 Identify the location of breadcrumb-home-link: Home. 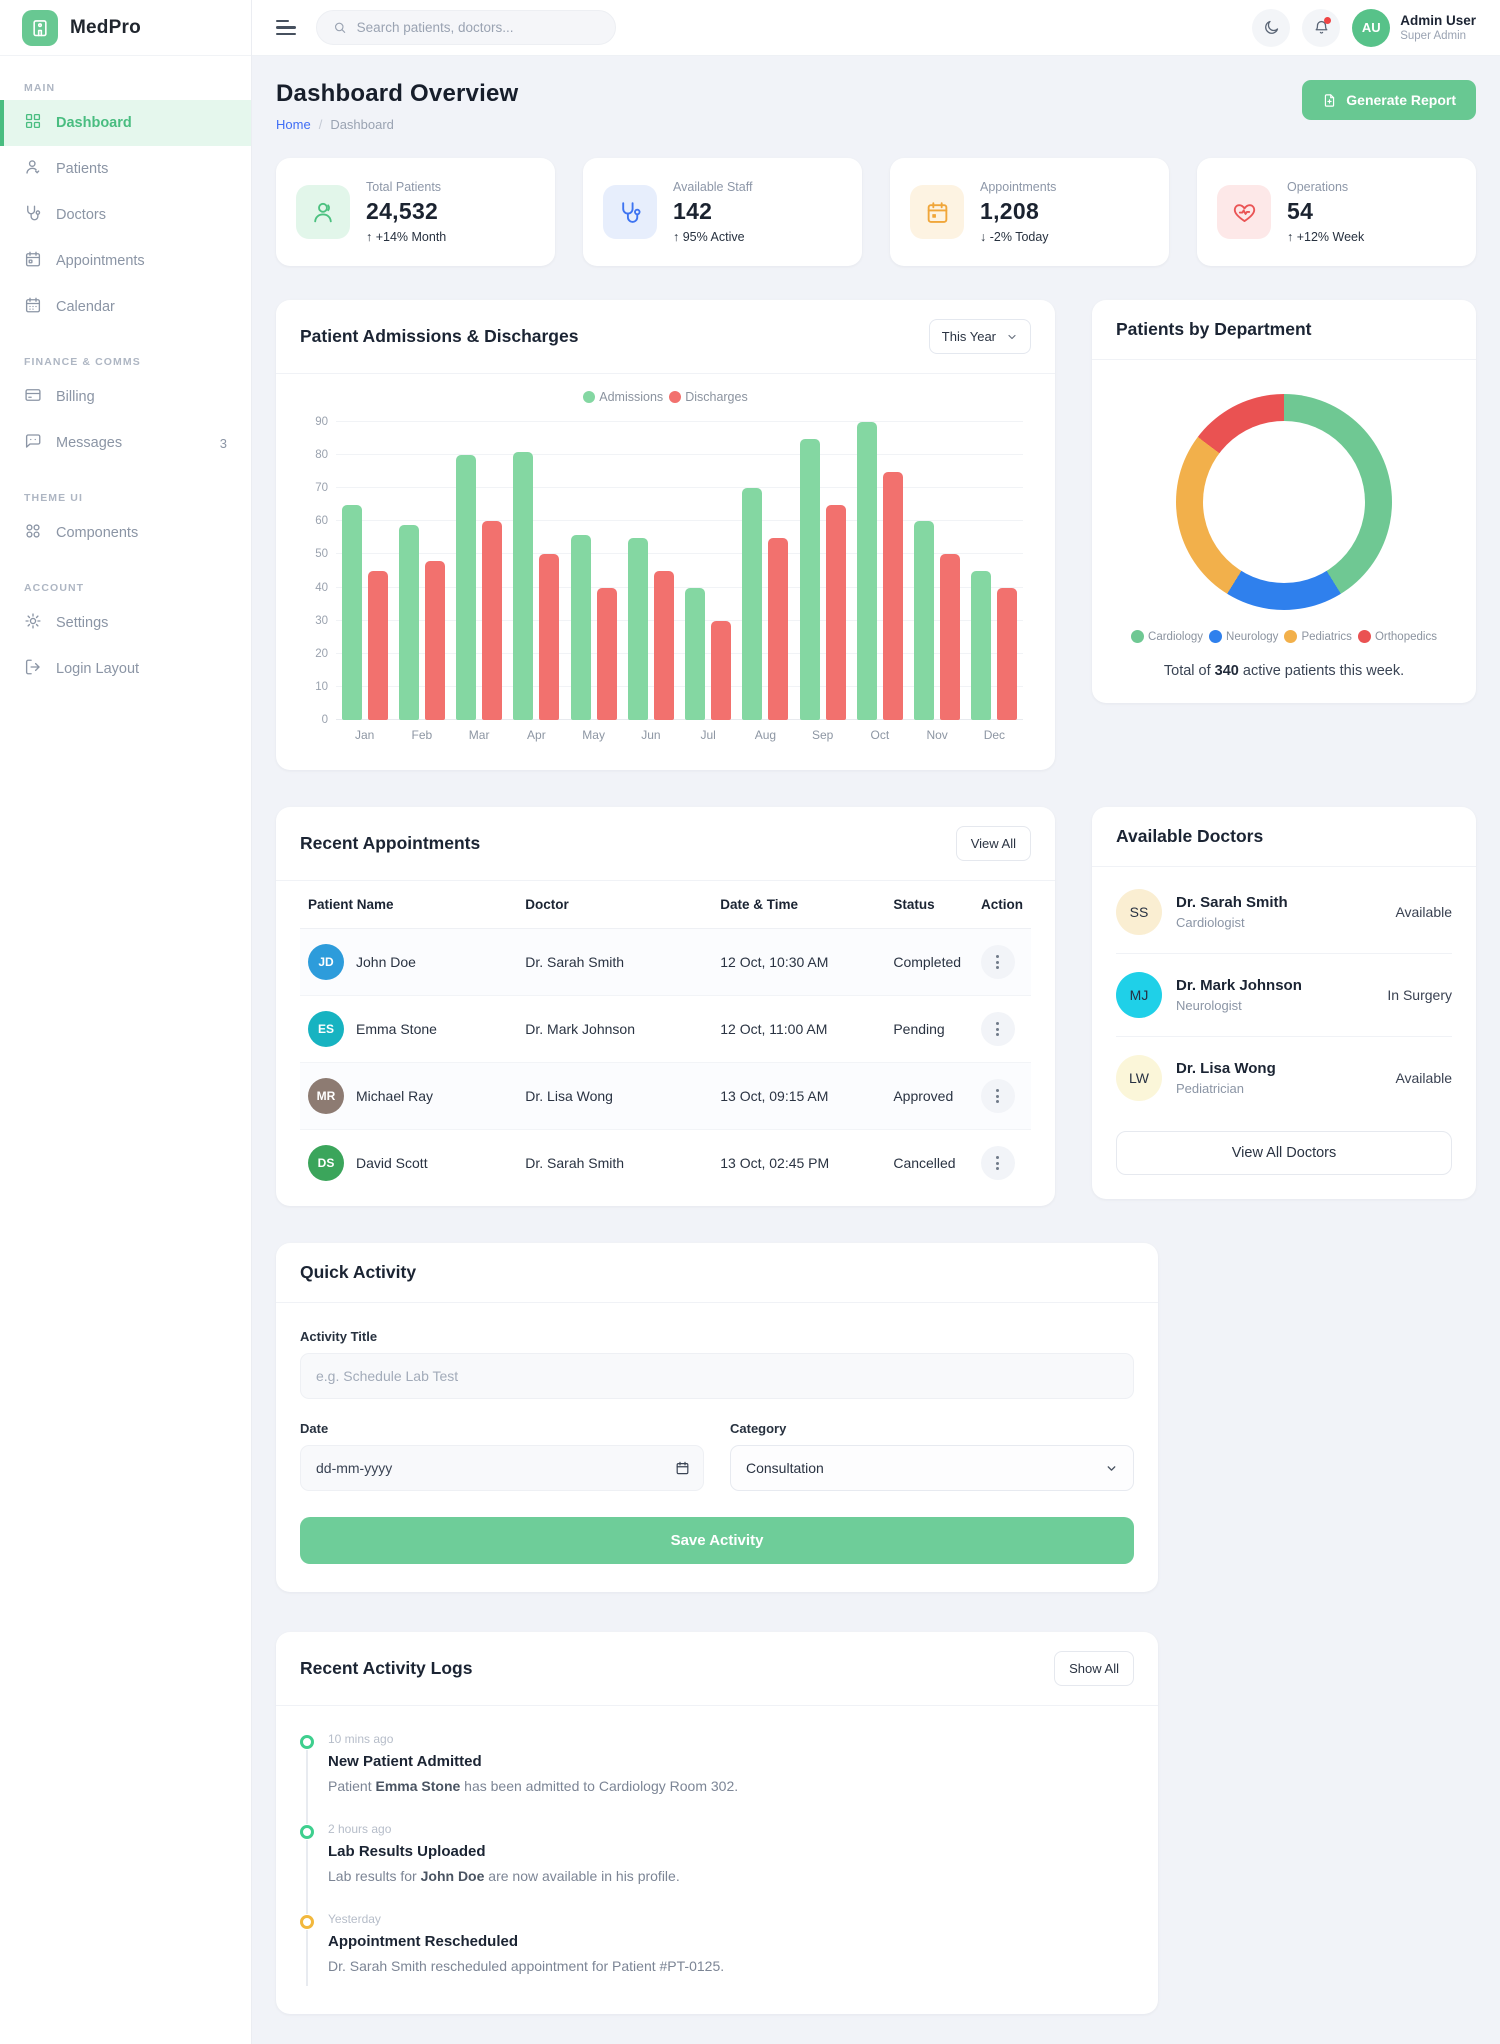
(293, 124).